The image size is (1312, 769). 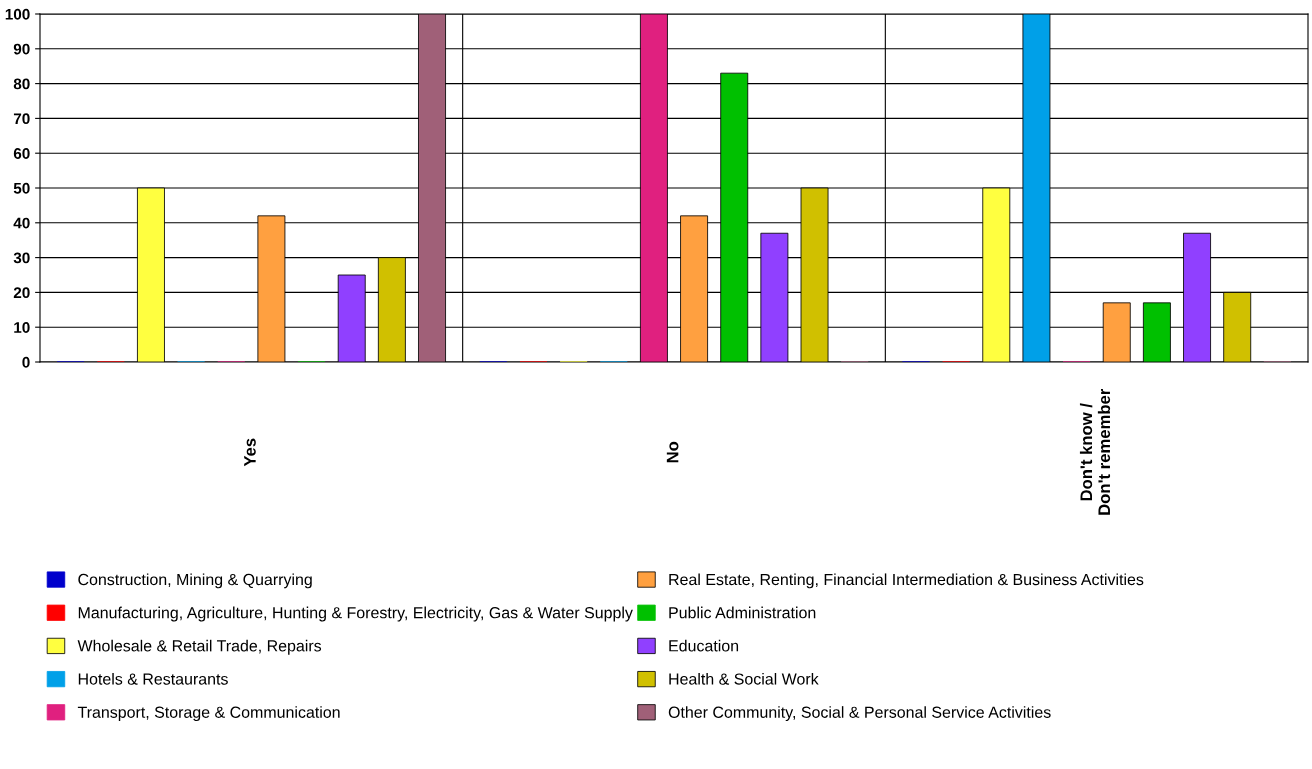 I want to click on x-tick-label: No, so click(x=672, y=452).